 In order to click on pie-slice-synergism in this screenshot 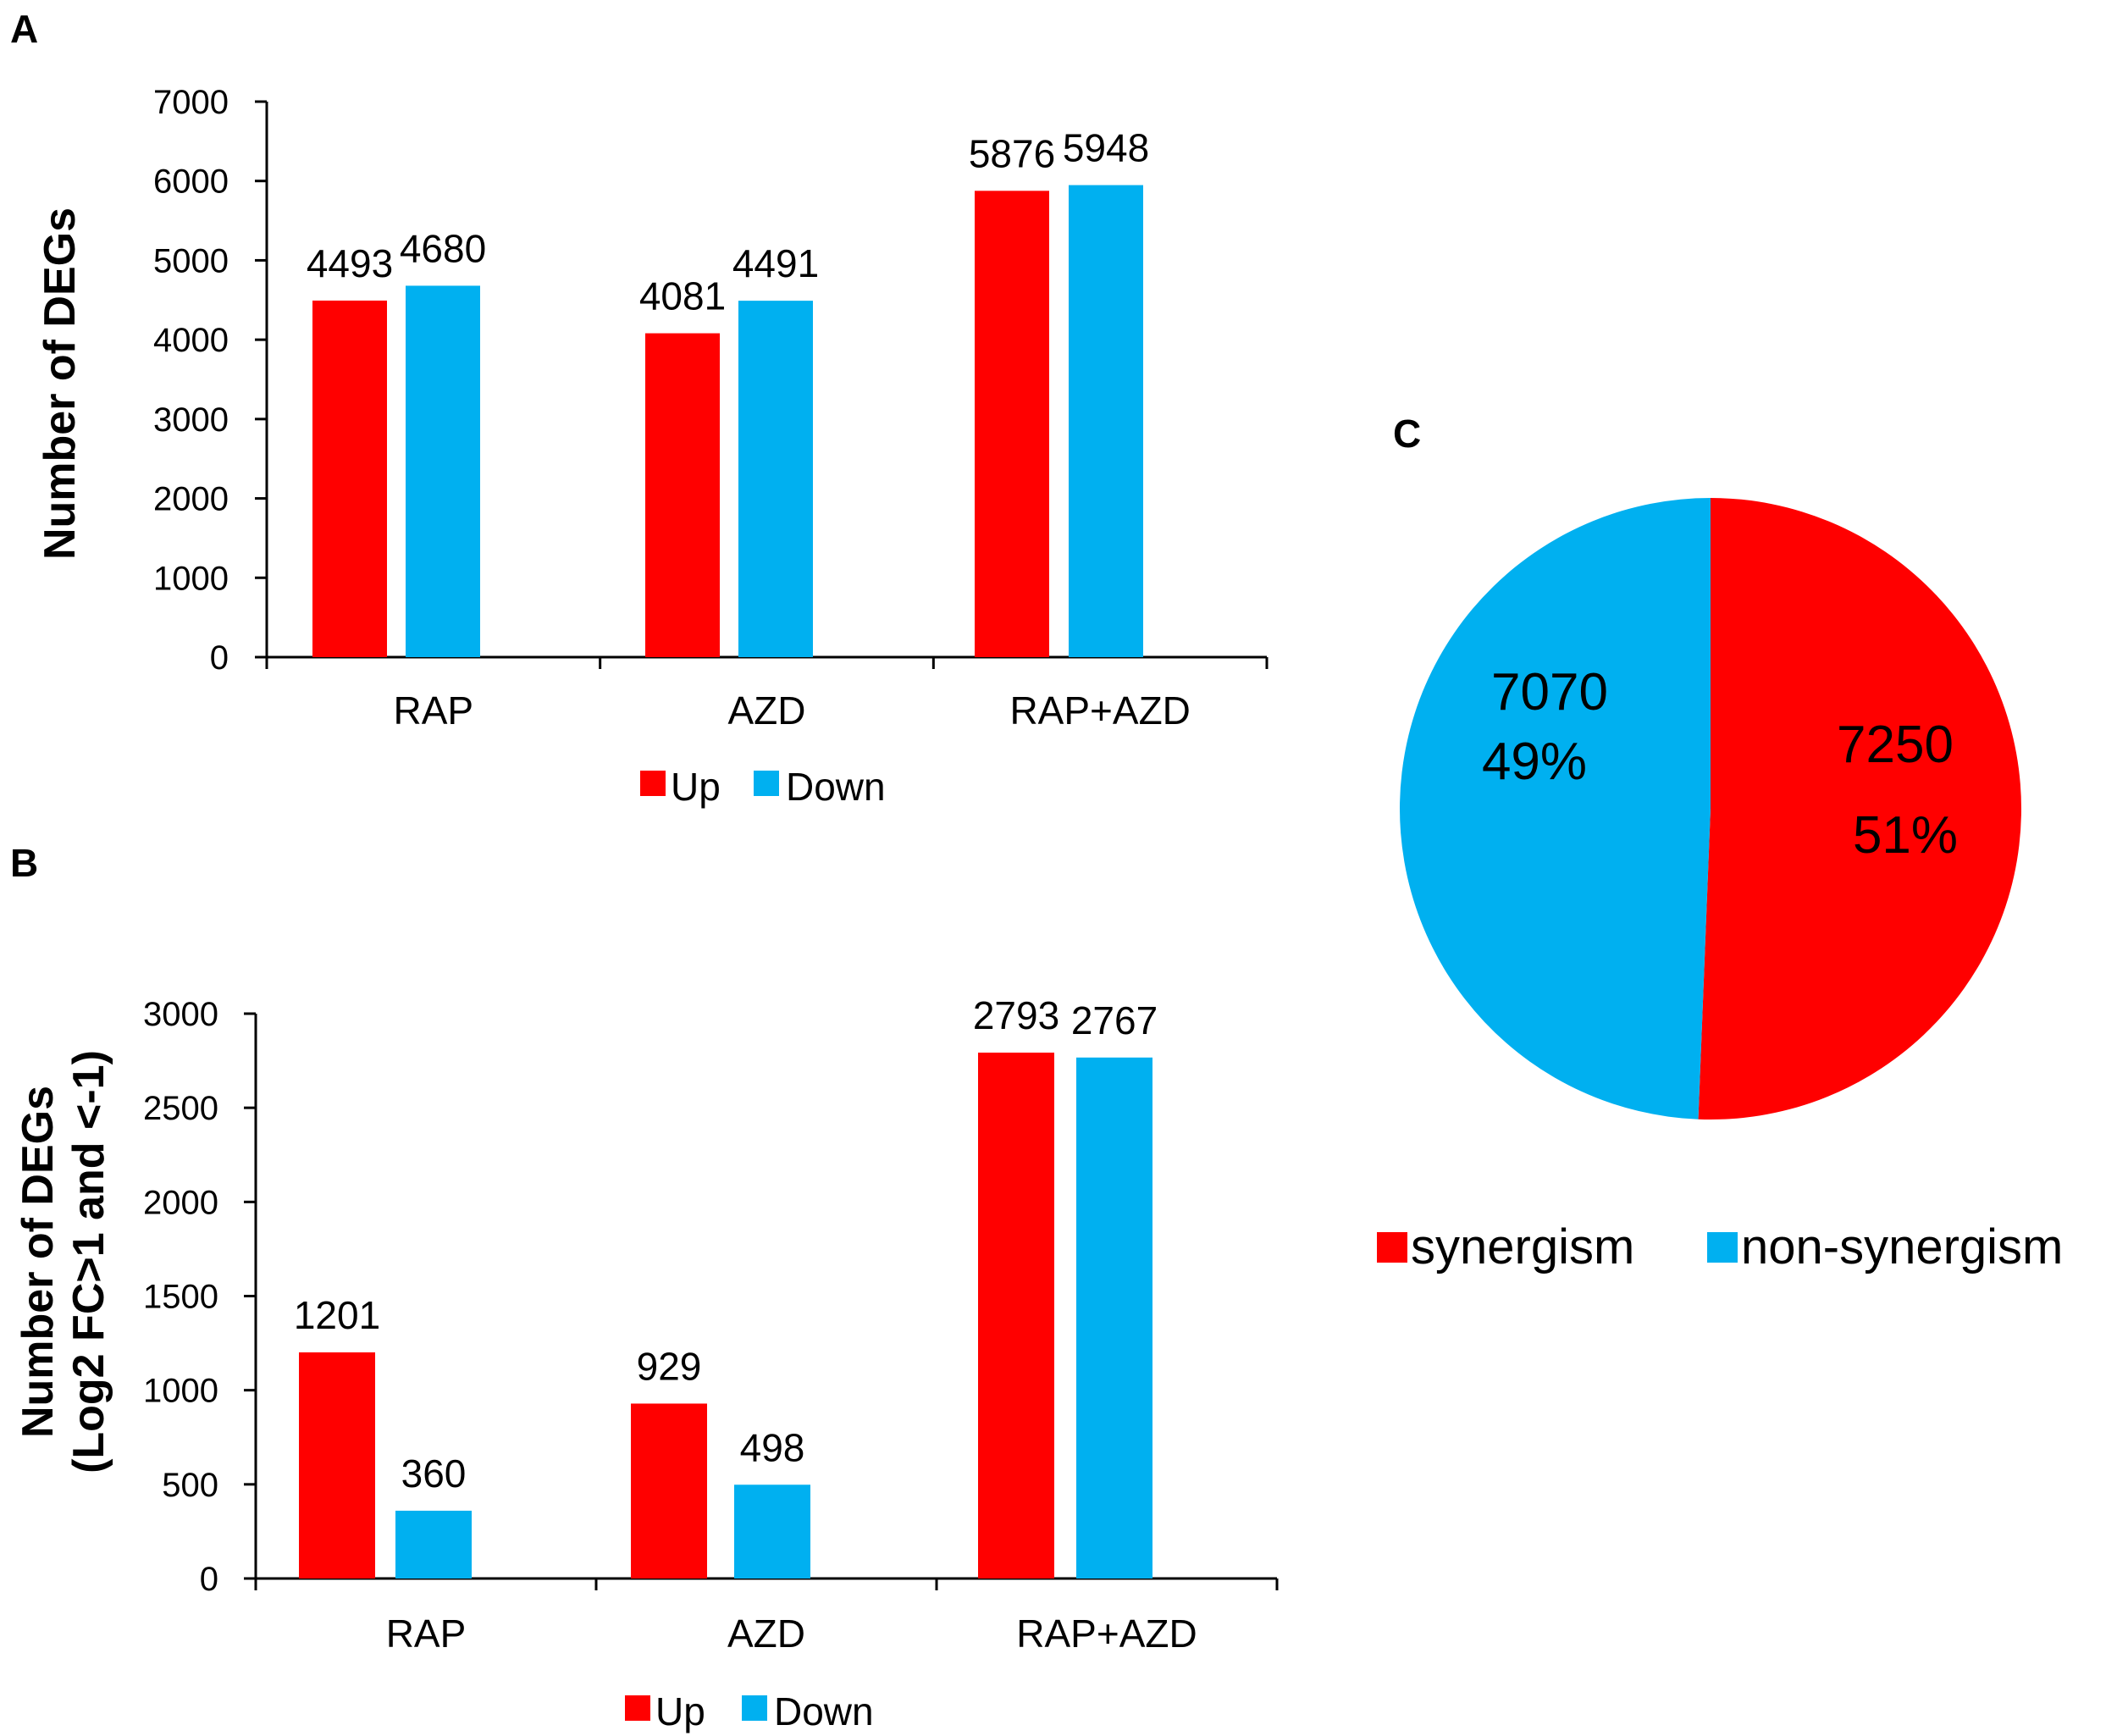, I will do `click(1859, 809)`.